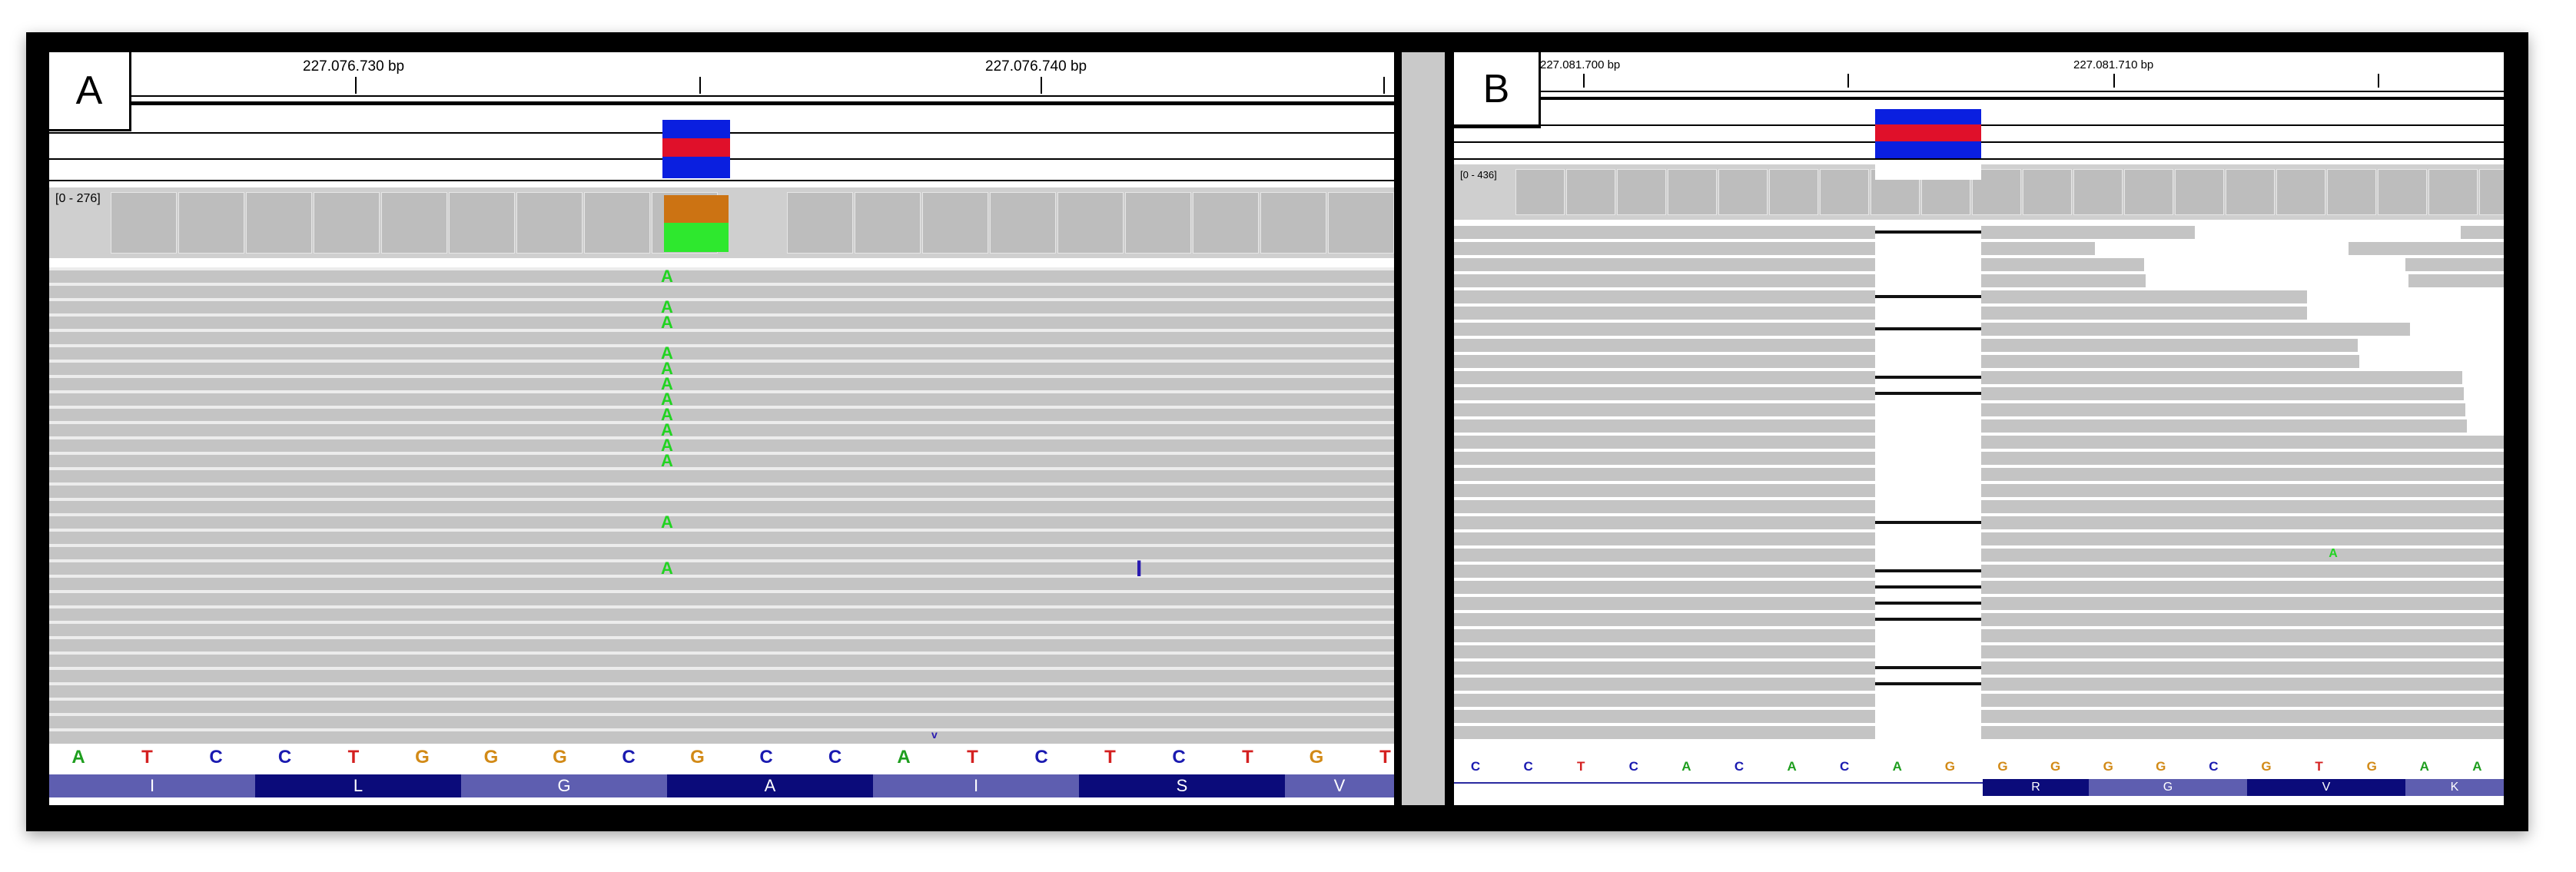 Image resolution: width=2576 pixels, height=872 pixels. What do you see at coordinates (1423, 428) in the screenshot?
I see `scrollbar-a` at bounding box center [1423, 428].